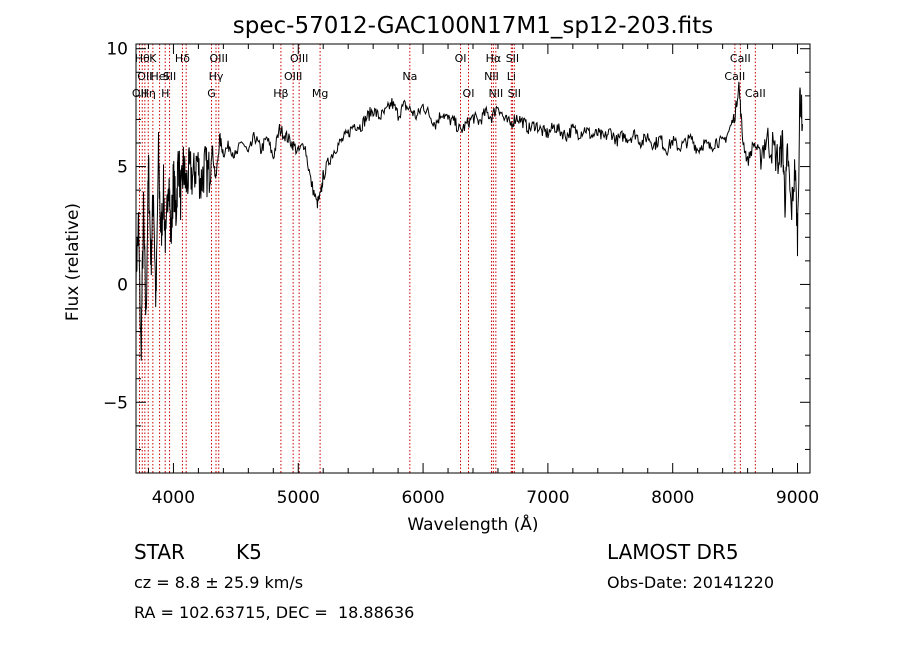  I want to click on line-marker-label: Hη, so click(148, 93).